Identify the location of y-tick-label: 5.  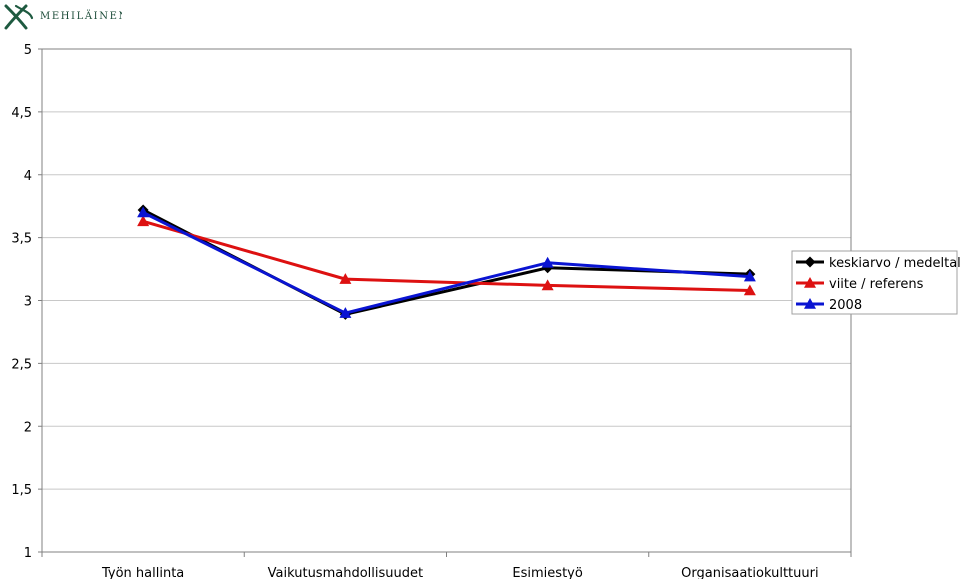
(28, 50).